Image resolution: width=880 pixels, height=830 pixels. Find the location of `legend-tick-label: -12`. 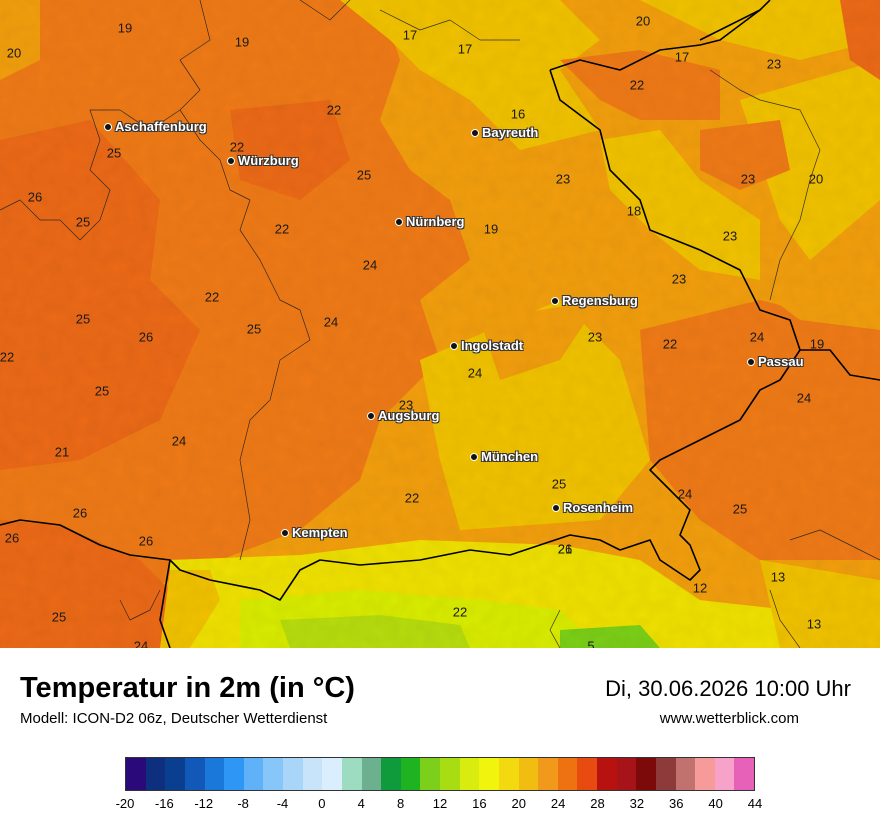

legend-tick-label: -12 is located at coordinates (204, 803).